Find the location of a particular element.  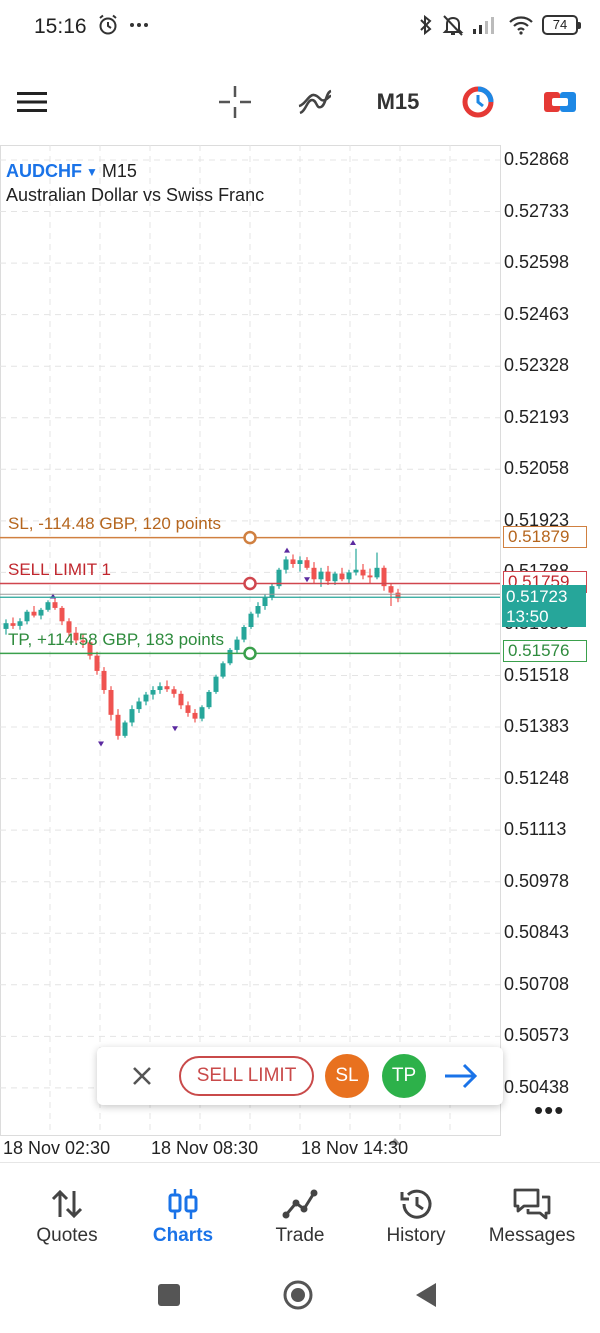

bid-price: 0.51723 is located at coordinates (537, 596).